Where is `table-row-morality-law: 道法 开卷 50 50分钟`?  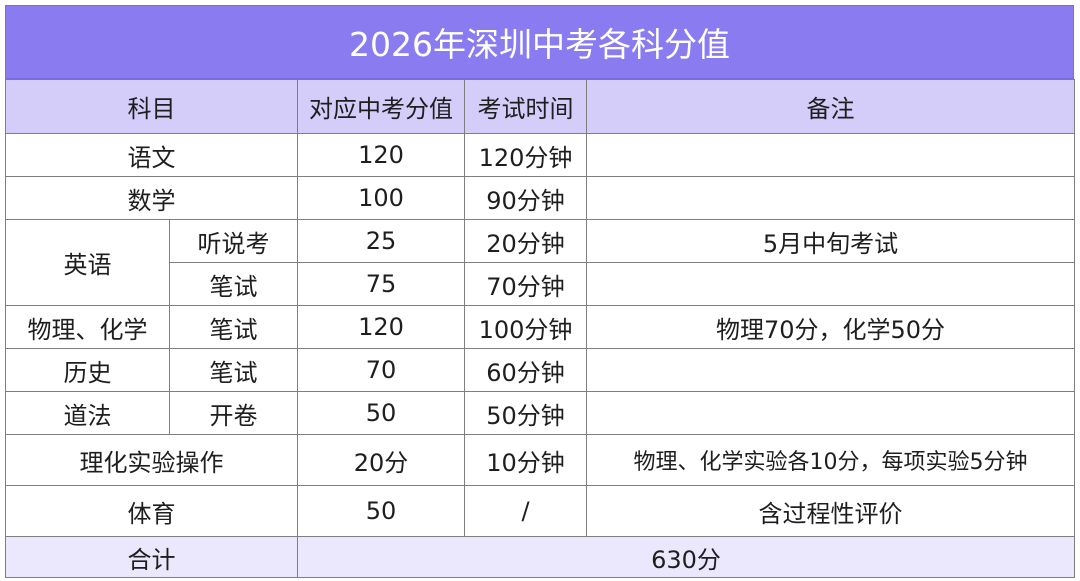
table-row-morality-law: 道法 开卷 50 50分钟 is located at coordinates (540, 413).